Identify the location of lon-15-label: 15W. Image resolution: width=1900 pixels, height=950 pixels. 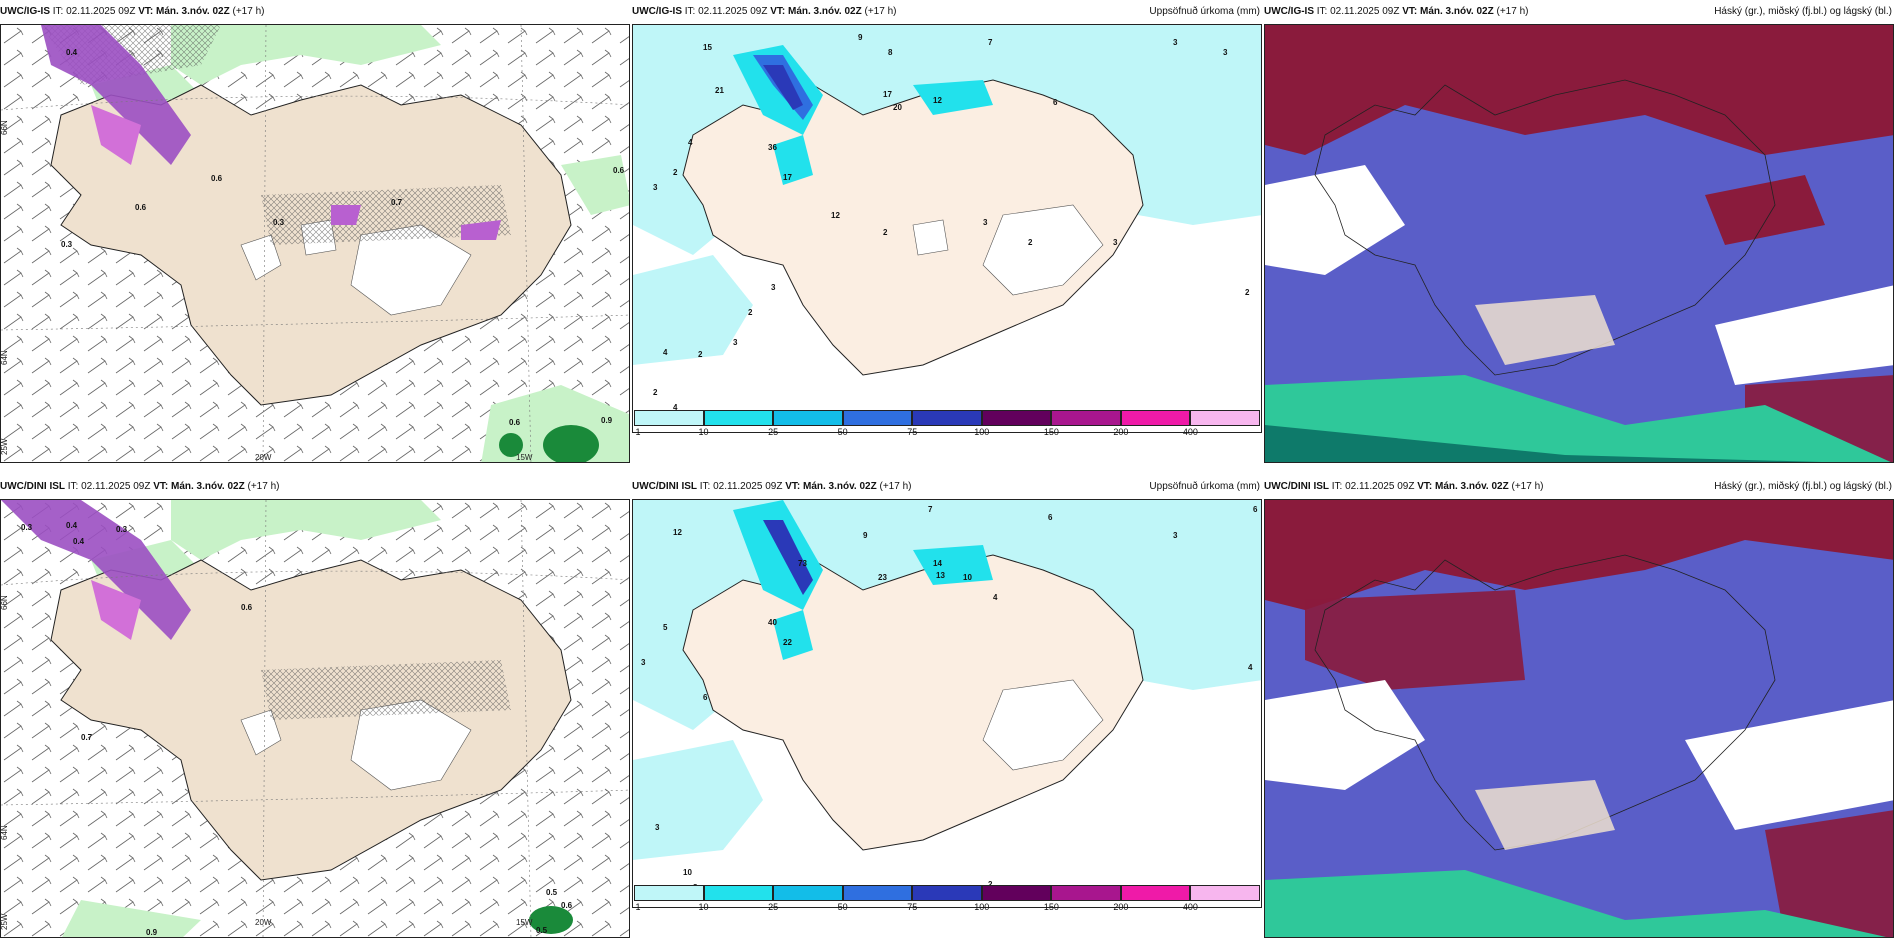
(524, 457).